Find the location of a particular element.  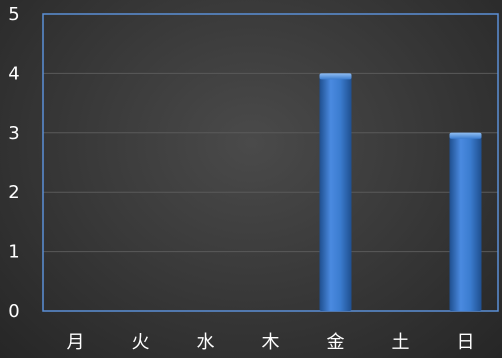

y-tick-label: 3 is located at coordinates (13, 133).